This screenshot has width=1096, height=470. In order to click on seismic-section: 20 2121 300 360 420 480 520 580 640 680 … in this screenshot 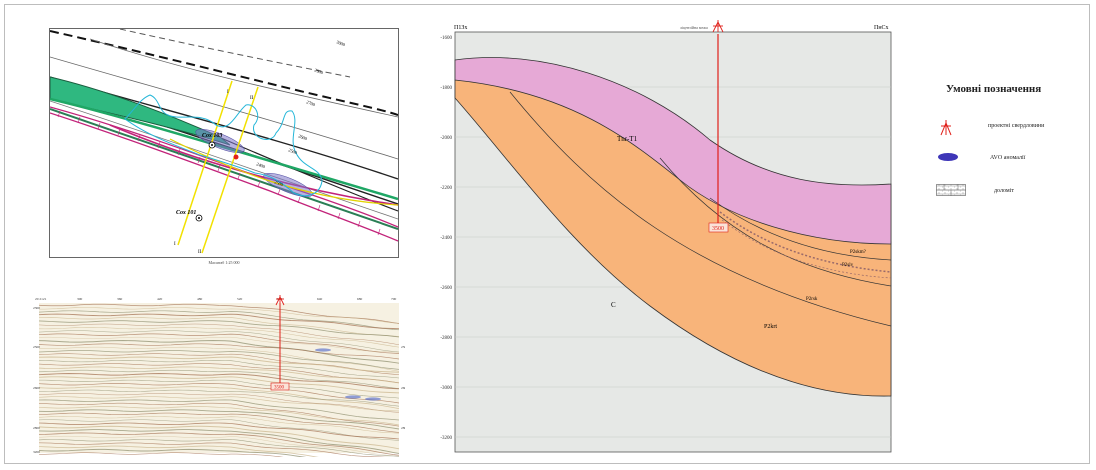, I will do `click(220, 380)`.